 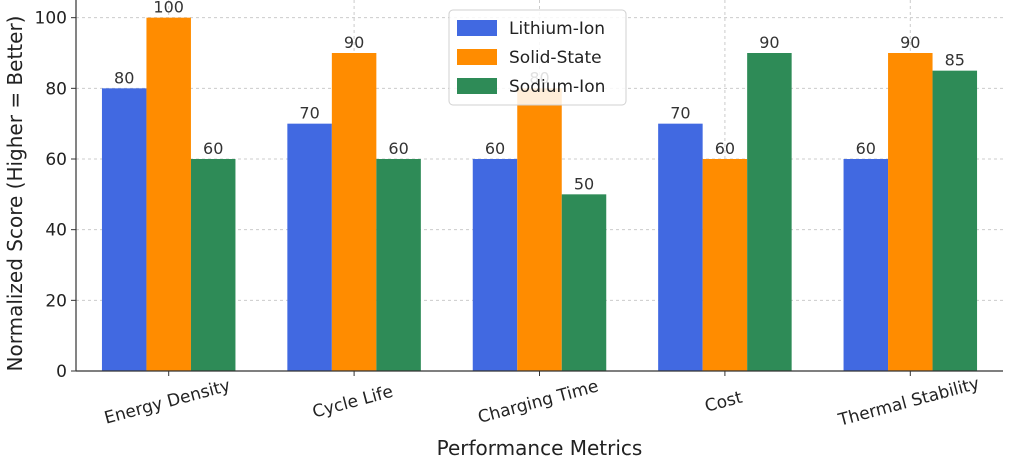 I want to click on legend-label: Lithium-Ion, so click(x=557, y=29).